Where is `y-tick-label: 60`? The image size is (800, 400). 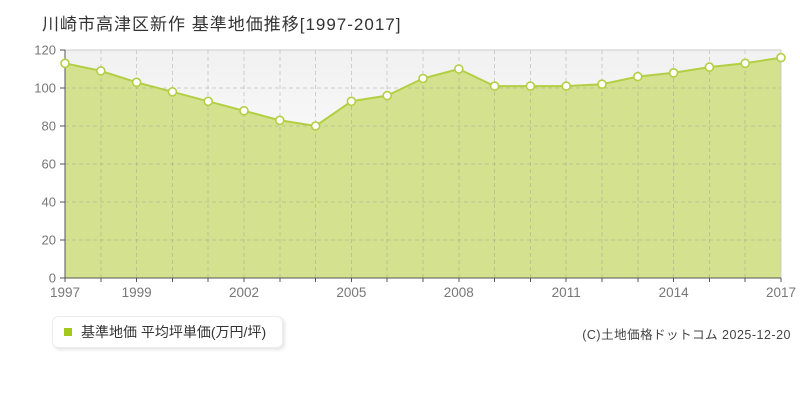 y-tick-label: 60 is located at coordinates (49, 164).